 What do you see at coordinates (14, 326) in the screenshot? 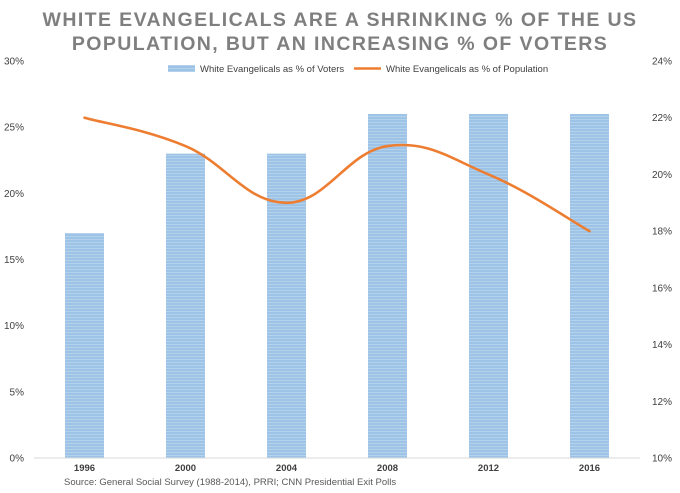
I see `left-axis-tick-label: 10%` at bounding box center [14, 326].